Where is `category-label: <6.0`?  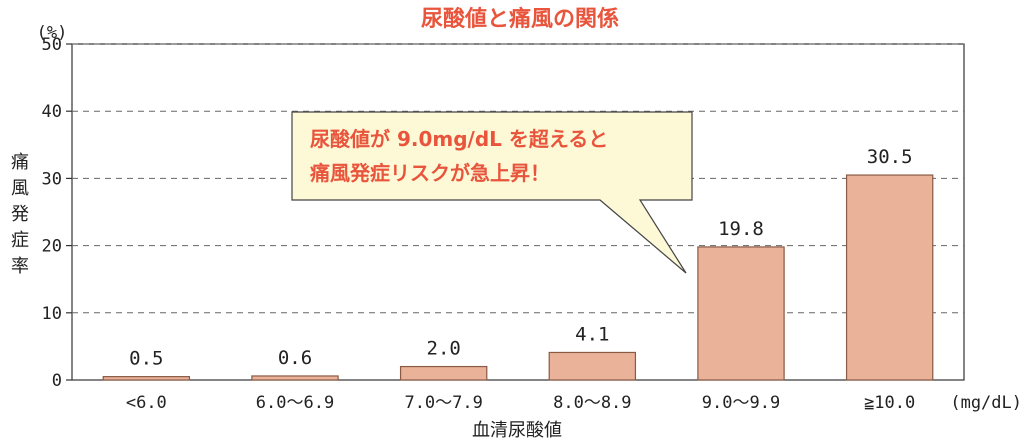 category-label: <6.0 is located at coordinates (146, 403).